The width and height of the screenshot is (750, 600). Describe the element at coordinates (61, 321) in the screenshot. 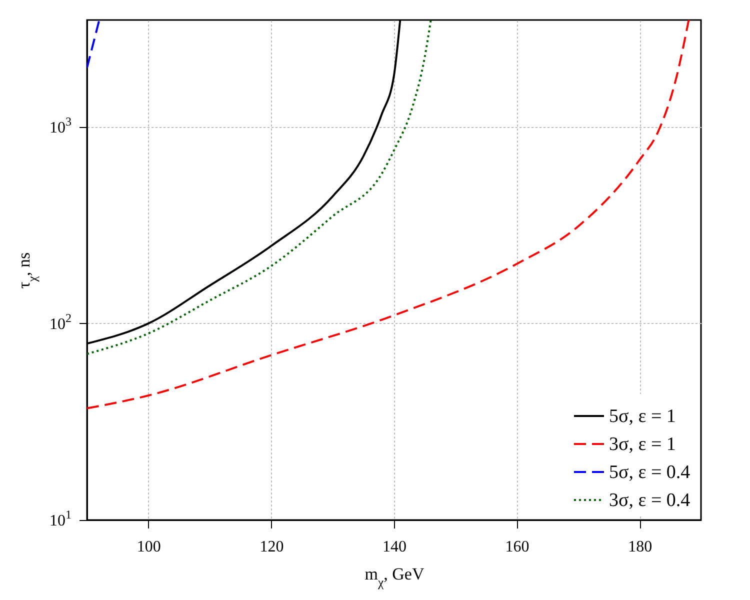

I see `y-tick-label: 10$^{2}$` at that location.